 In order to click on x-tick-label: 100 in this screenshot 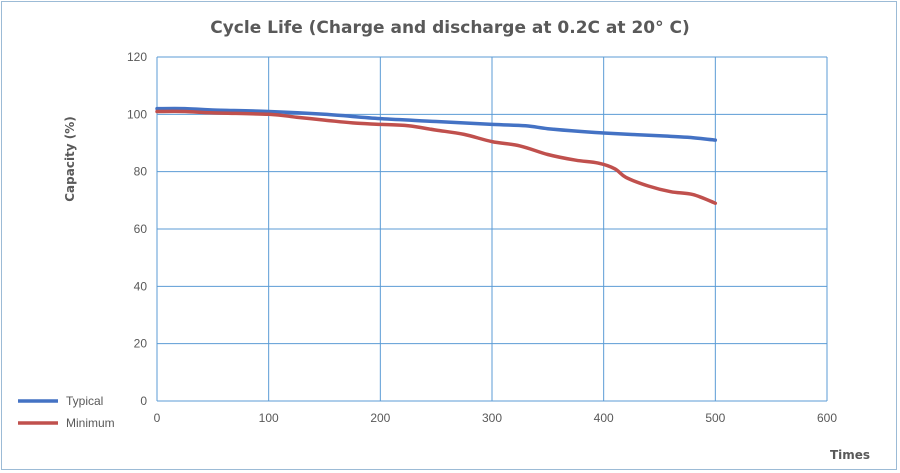, I will do `click(269, 418)`.